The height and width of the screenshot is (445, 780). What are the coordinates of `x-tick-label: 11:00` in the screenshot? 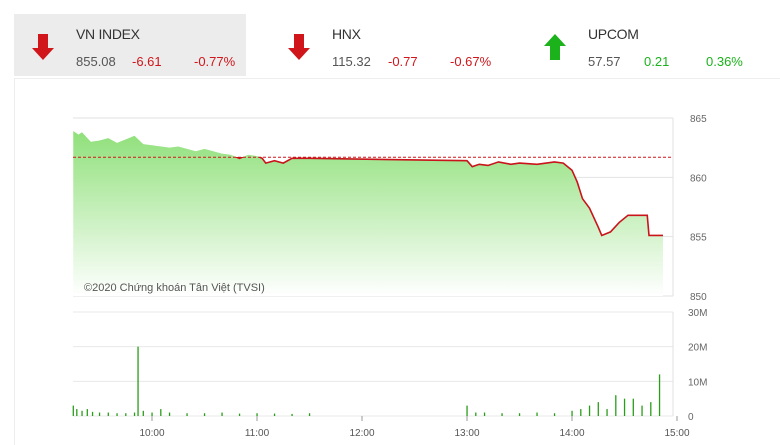 It's located at (257, 433).